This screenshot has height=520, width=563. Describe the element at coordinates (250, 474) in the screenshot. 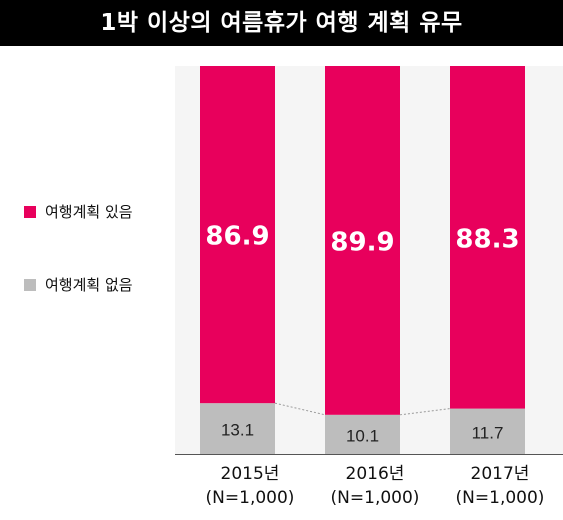

I see `x-tick-year: 2015년` at that location.